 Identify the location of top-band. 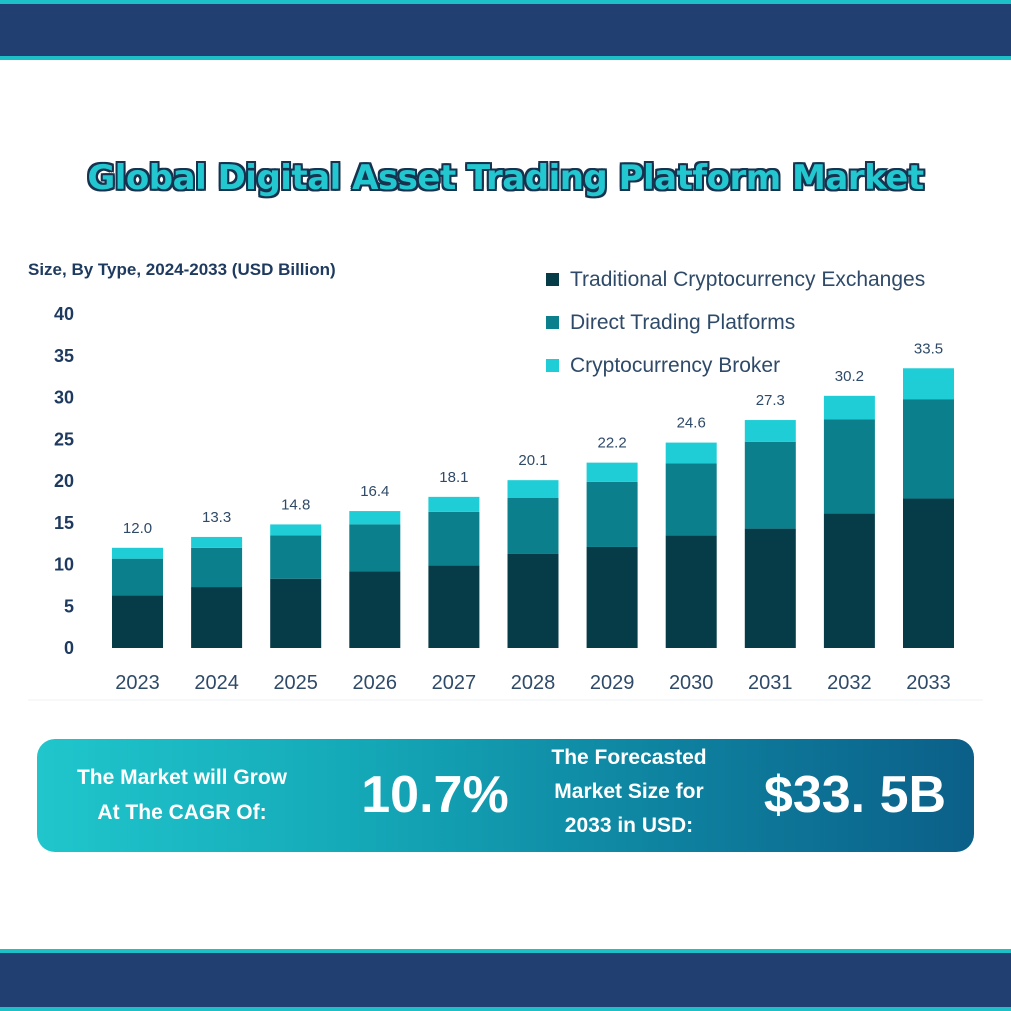
(505, 30).